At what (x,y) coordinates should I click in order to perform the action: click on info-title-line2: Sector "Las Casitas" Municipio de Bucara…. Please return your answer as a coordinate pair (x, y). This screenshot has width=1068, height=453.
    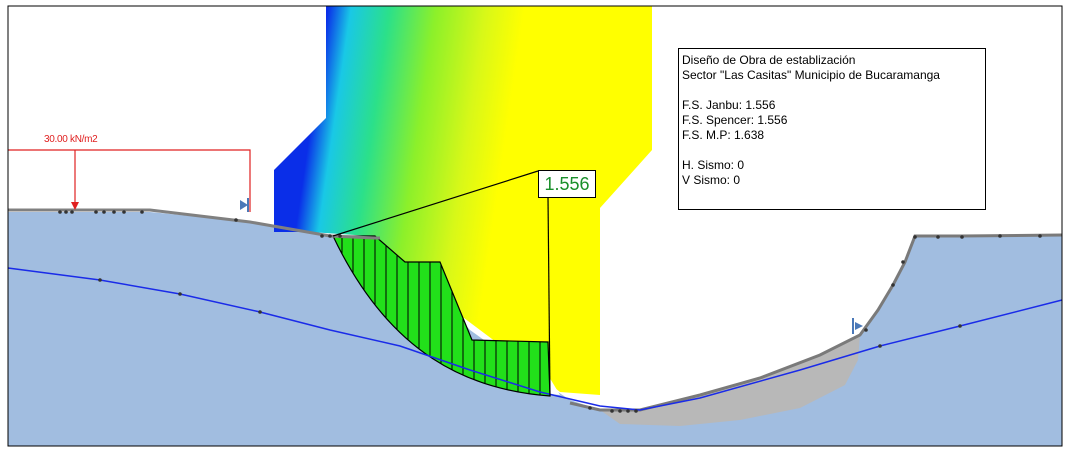
    Looking at the image, I should click on (811, 75).